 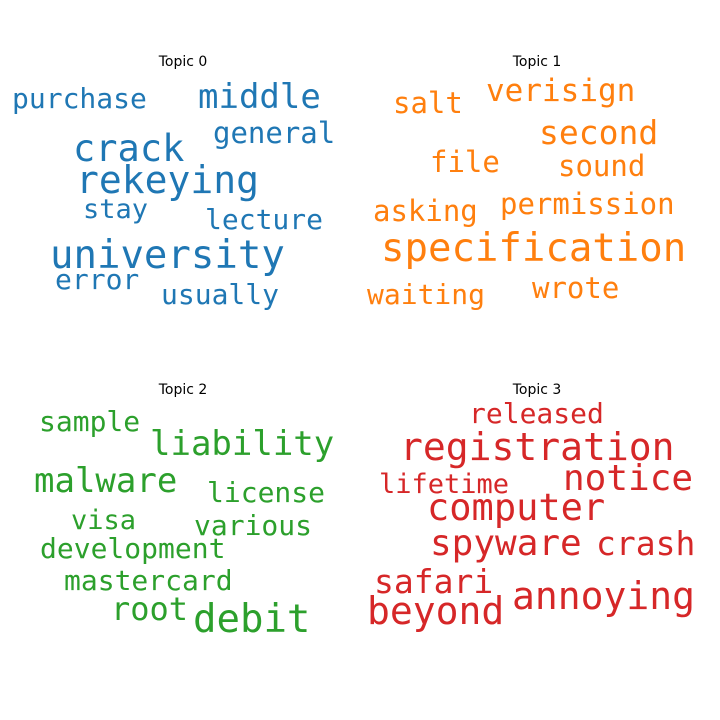 I want to click on word-root: root, so click(x=149, y=609).